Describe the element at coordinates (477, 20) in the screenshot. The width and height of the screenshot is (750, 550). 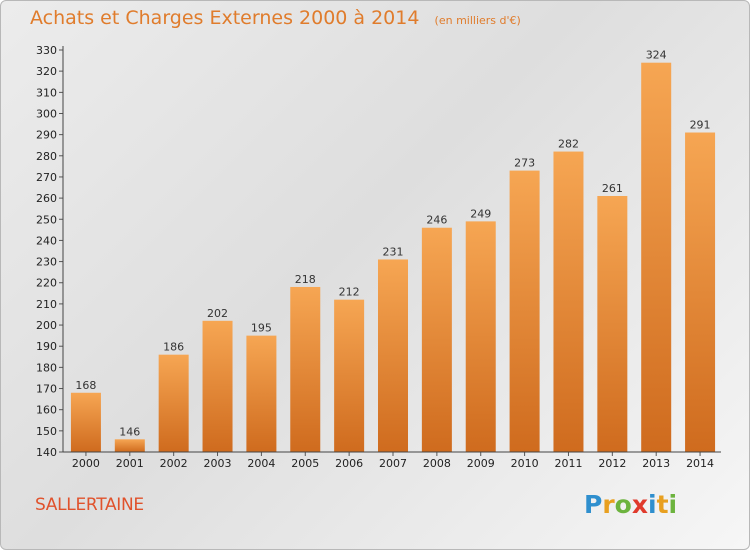
I see `chart-subtitle: (en milliers d'€)` at that location.